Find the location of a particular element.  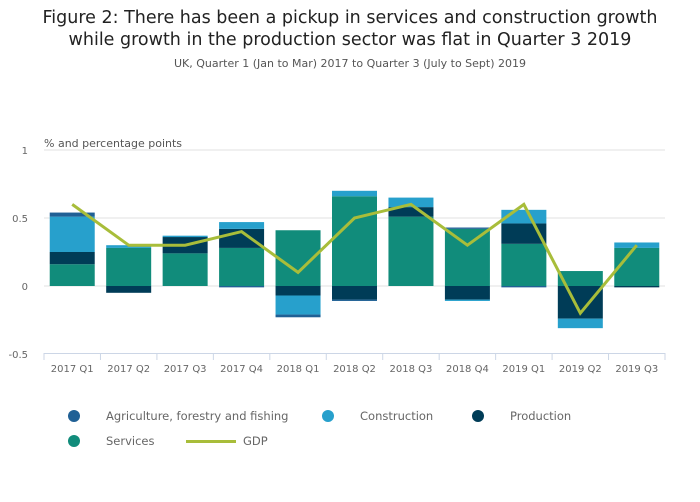

bar-production-2017-q1 is located at coordinates (72, 258).